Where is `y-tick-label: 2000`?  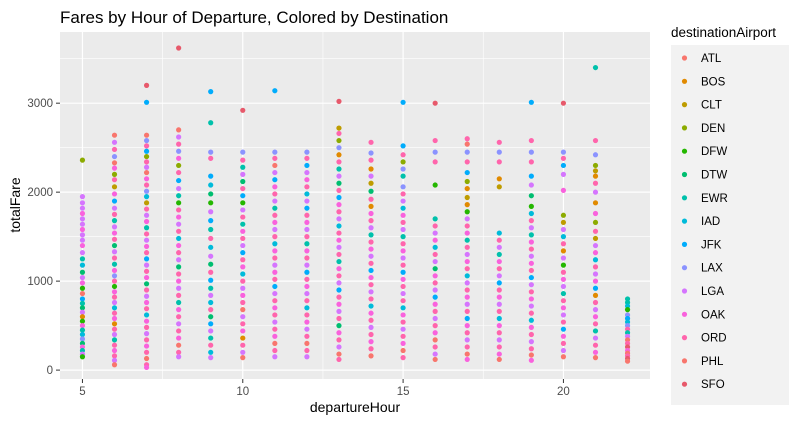
y-tick-label: 2000 is located at coordinates (40, 193).